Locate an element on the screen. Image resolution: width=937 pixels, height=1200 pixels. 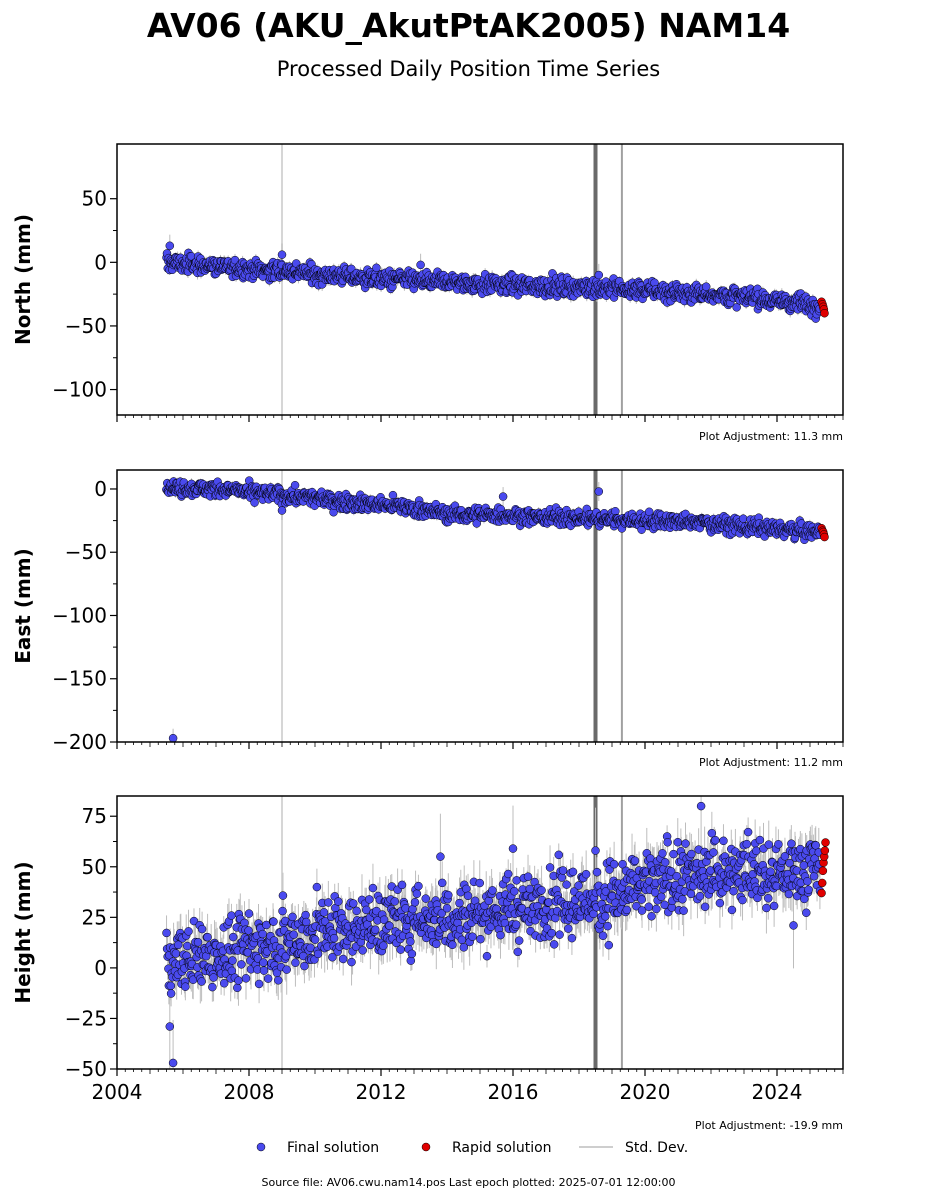
final-points is located at coordinates (493, 282).